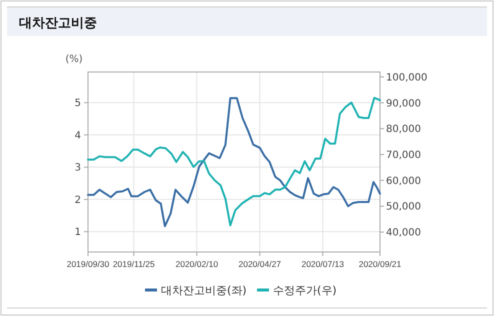  I want to click on y2-tick-label: 80,000, so click(403, 130).